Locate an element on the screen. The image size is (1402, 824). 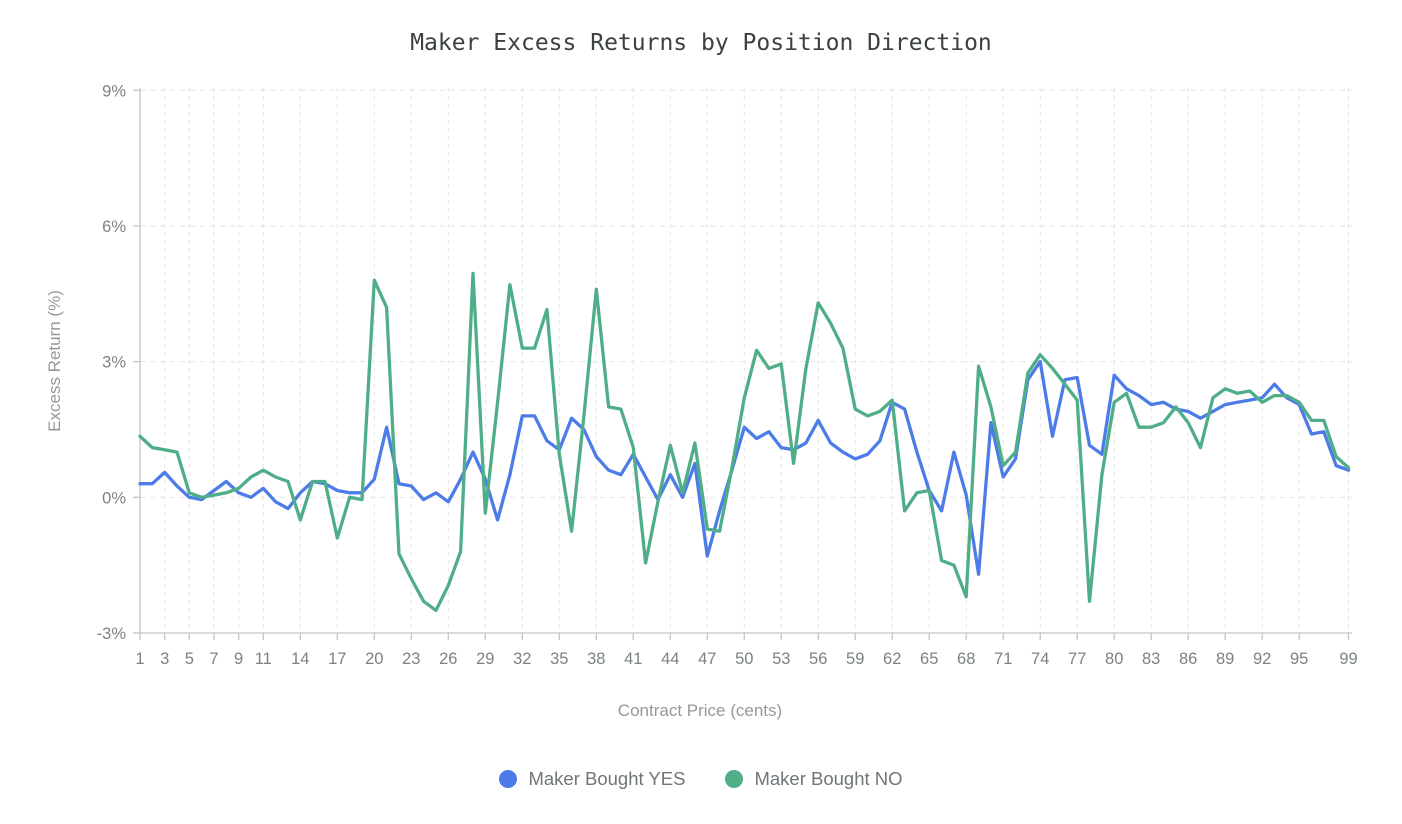
legend-label-yes: Maker Bought YES is located at coordinates (607, 778).